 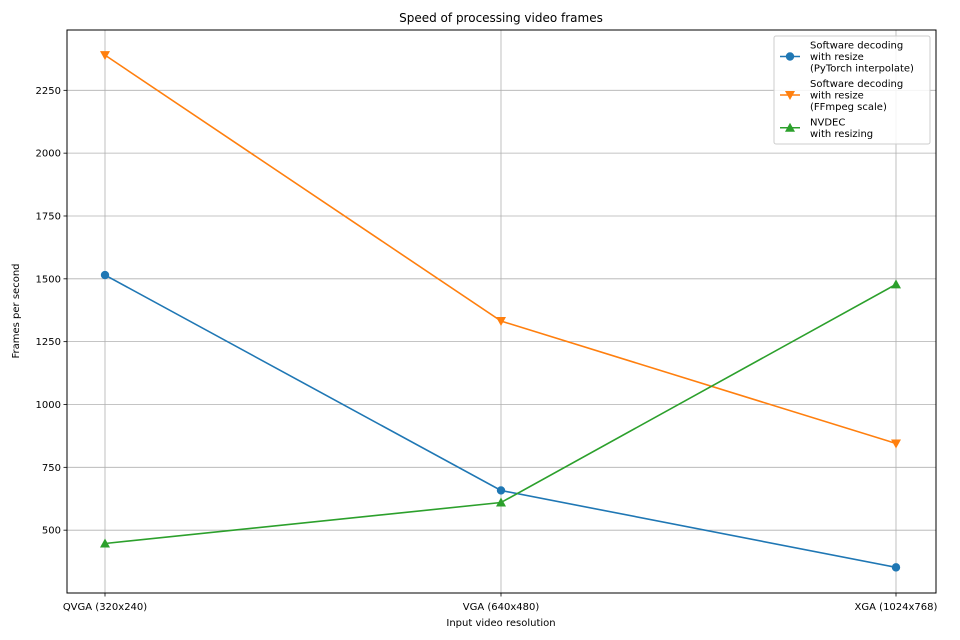 I want to click on x-tick-label: QVGA (320x240), so click(x=105, y=607).